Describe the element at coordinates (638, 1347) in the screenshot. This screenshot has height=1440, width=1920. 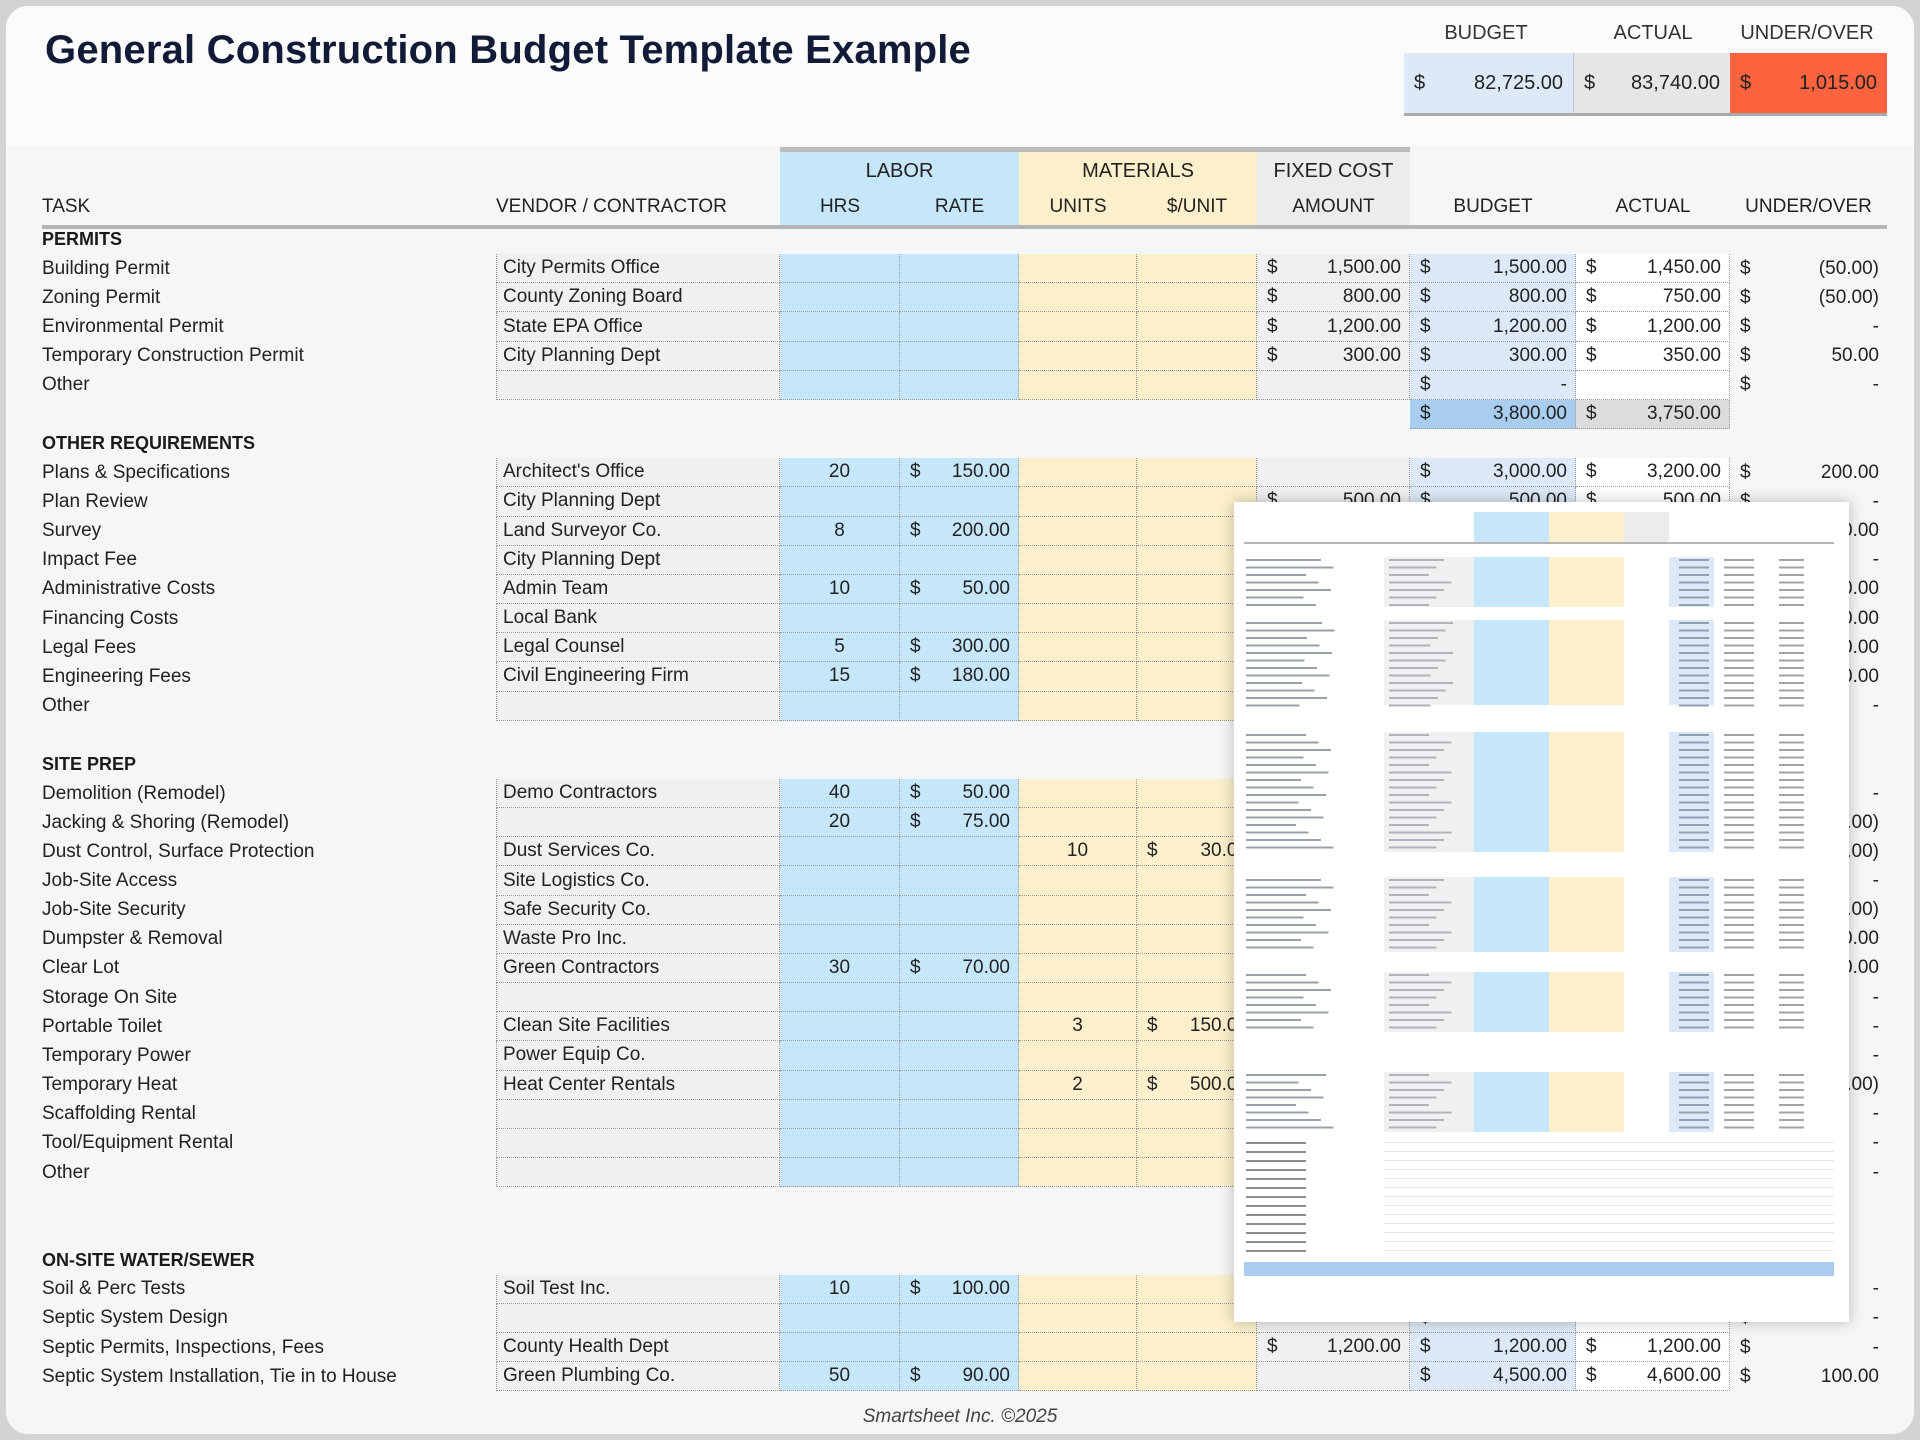
I see `vendor-cell: County Health Dept` at that location.